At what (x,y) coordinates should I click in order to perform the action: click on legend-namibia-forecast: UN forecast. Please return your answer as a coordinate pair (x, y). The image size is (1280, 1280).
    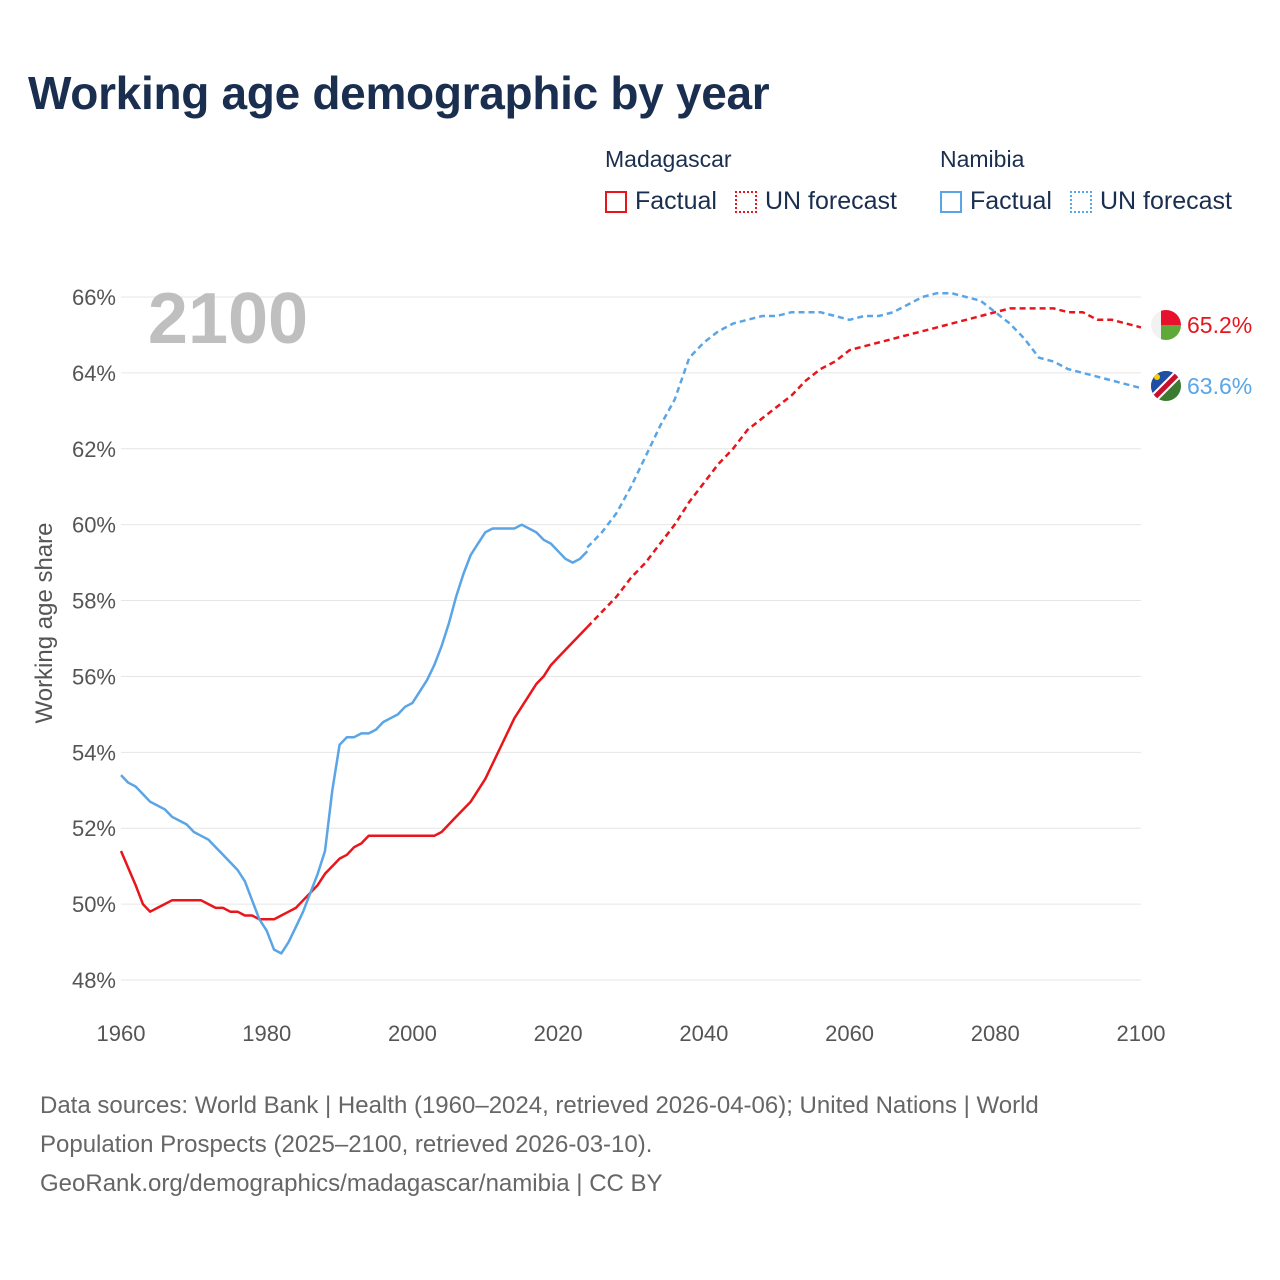
    Looking at the image, I should click on (1150, 201).